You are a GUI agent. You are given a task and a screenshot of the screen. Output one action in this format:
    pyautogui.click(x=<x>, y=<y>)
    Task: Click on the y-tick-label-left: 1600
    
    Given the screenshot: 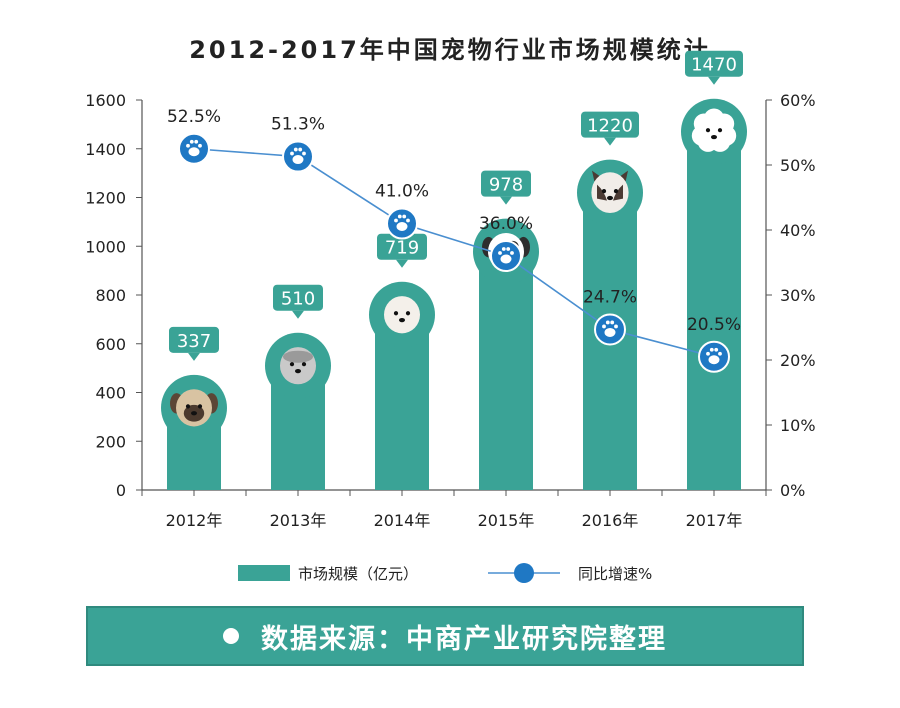 What is the action you would take?
    pyautogui.click(x=105, y=100)
    